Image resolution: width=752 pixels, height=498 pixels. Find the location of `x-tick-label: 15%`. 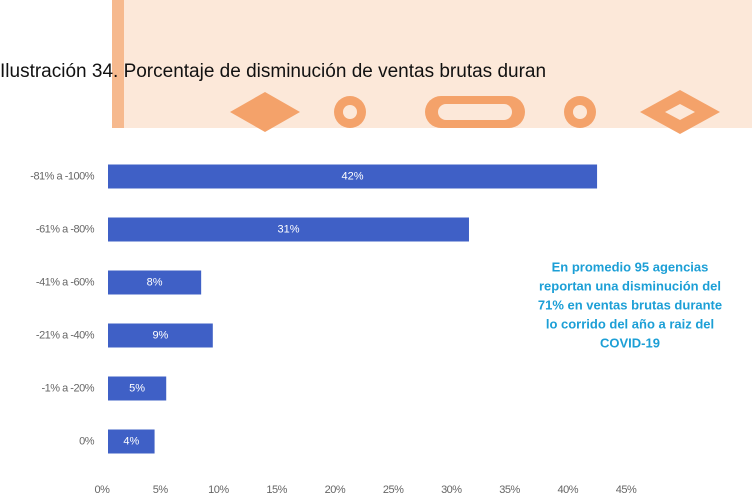

x-tick-label: 15% is located at coordinates (276, 490).